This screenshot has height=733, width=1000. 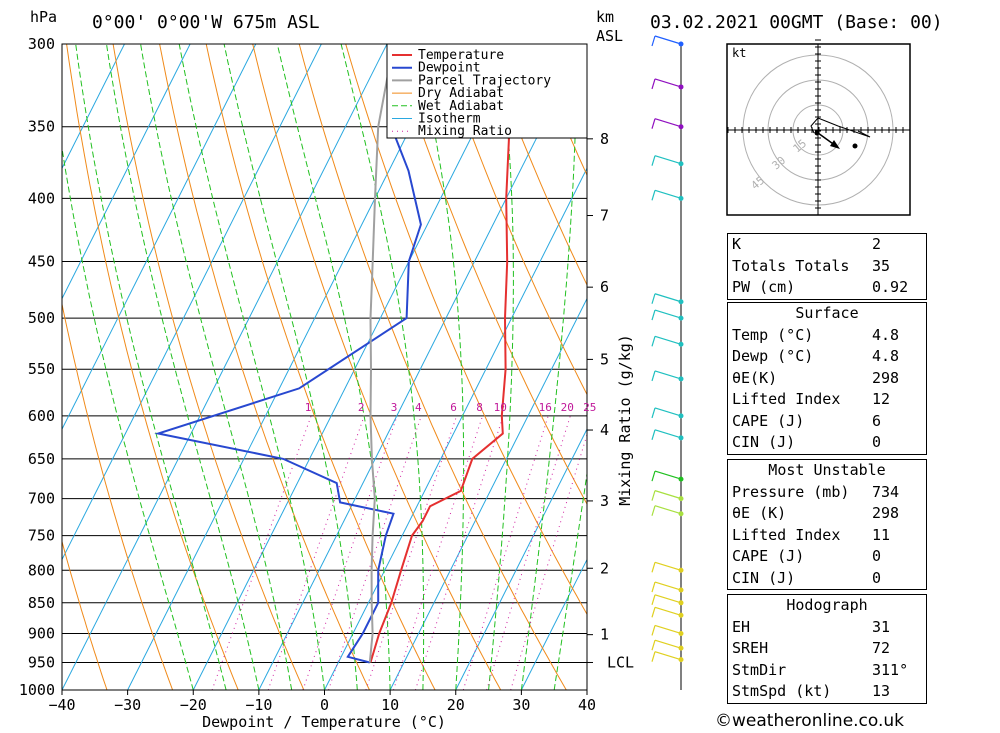 What do you see at coordinates (545, 407) in the screenshot?
I see `mixing-ratio-label: 16` at bounding box center [545, 407].